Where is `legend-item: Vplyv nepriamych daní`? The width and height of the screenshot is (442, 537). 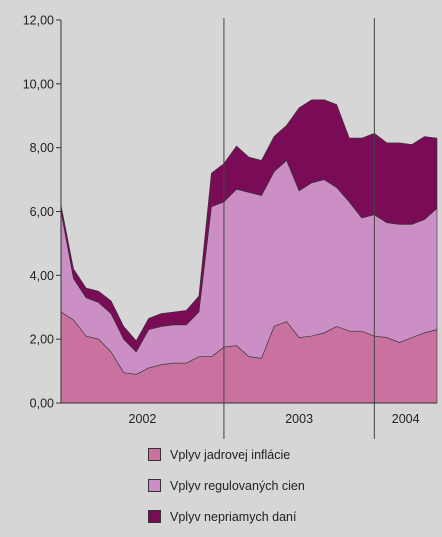
legend-item: Vplyv nepriamych daní is located at coordinates (226, 516).